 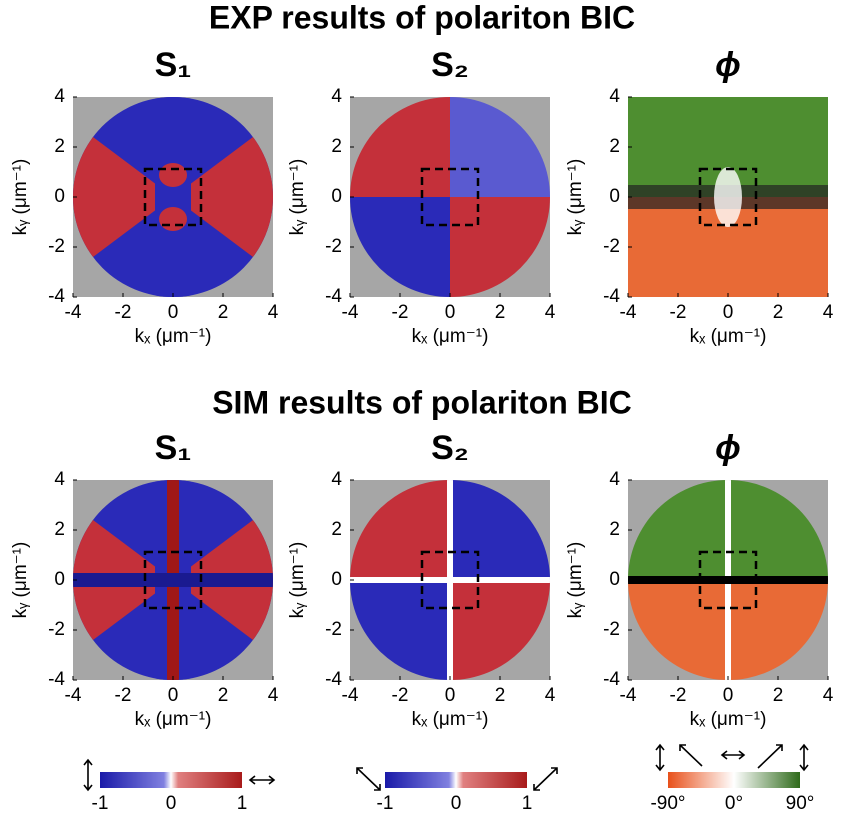 What do you see at coordinates (728, 448) in the screenshot?
I see `panel-title: ϕ` at bounding box center [728, 448].